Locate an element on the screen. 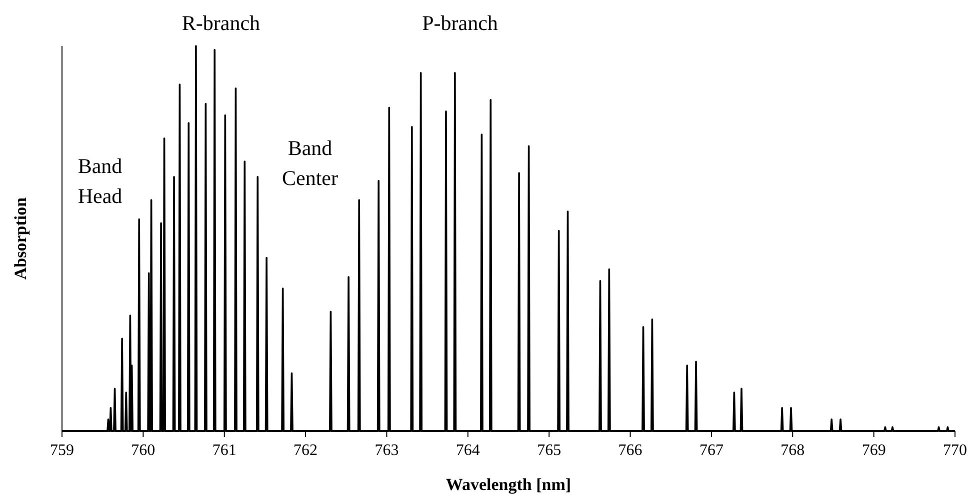 The image size is (973, 502). x-tick-label: 767 is located at coordinates (711, 450).